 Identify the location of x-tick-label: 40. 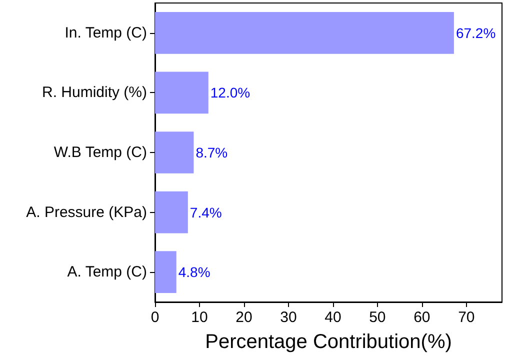
(333, 317).